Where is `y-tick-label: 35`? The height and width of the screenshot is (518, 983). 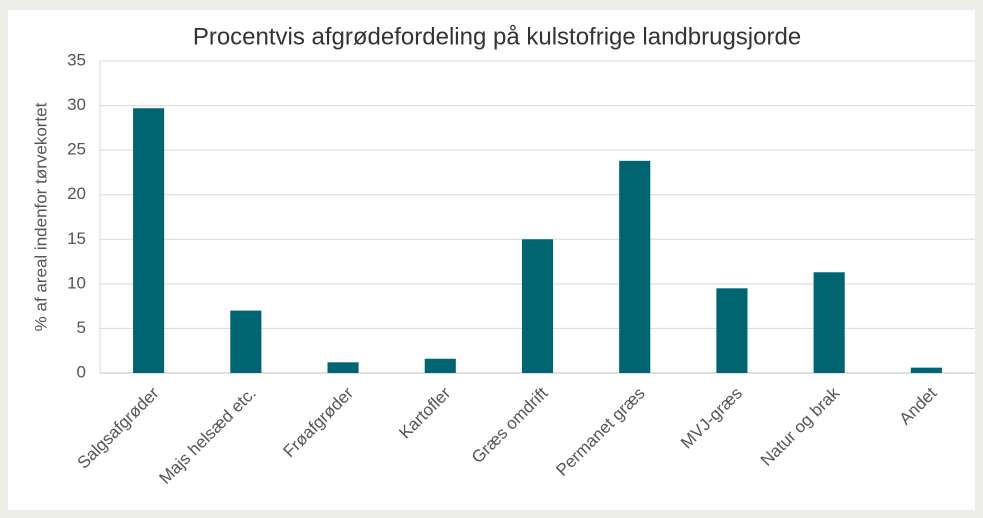 y-tick-label: 35 is located at coordinates (76, 59).